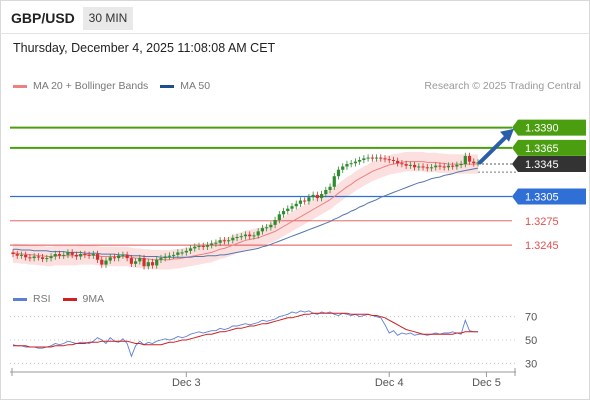  Describe the element at coordinates (167, 86) in the screenshot. I see `legend-ma50-swatch` at that location.